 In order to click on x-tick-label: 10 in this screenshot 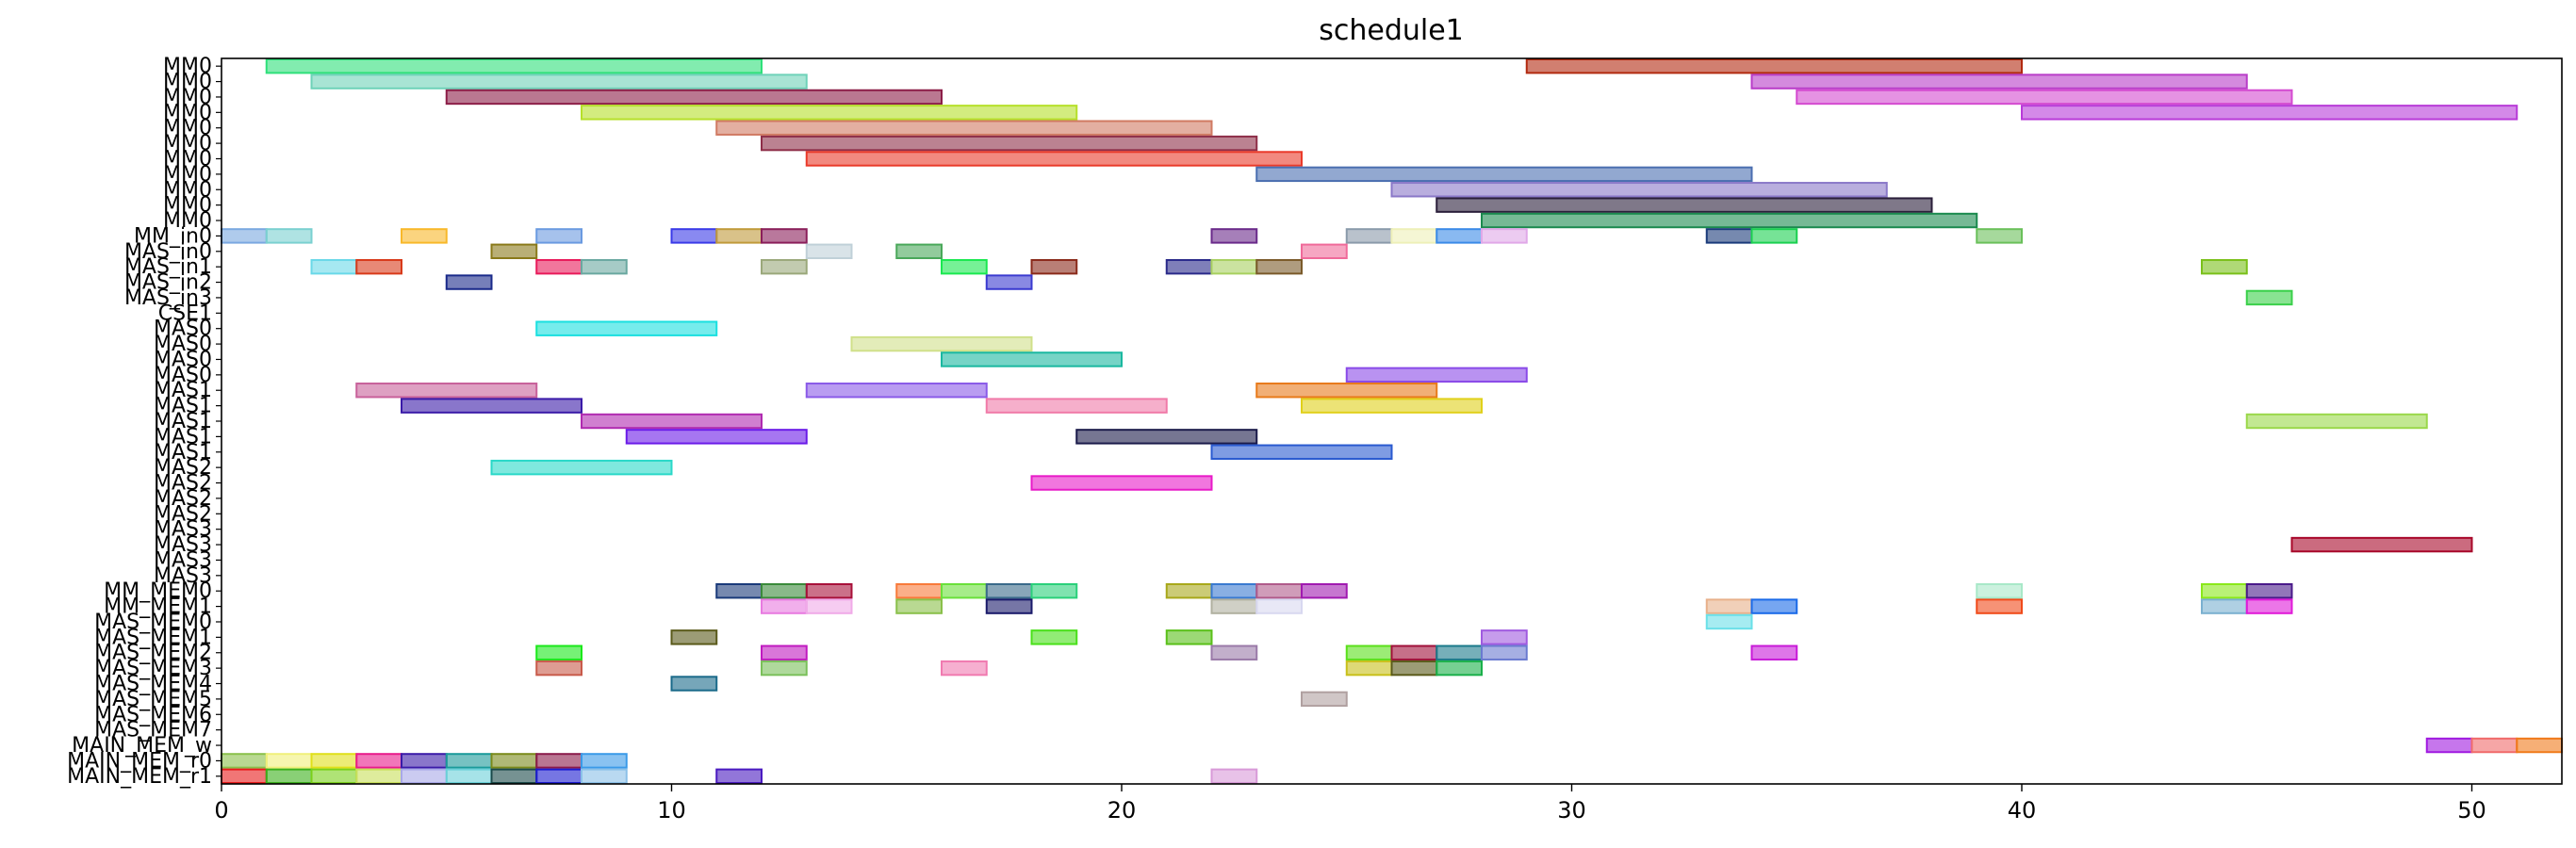, I will do `click(671, 810)`.